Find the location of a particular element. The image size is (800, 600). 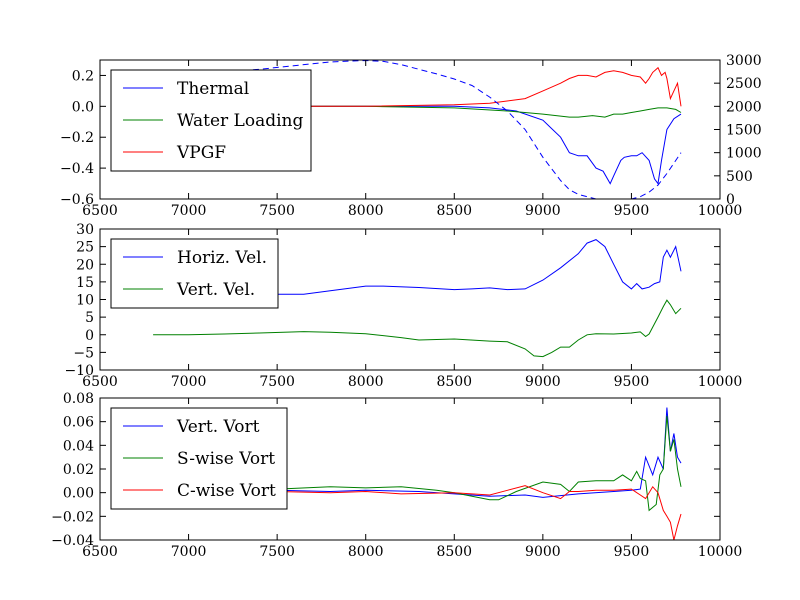

y-tick-label: 0.08 is located at coordinates (78, 399).